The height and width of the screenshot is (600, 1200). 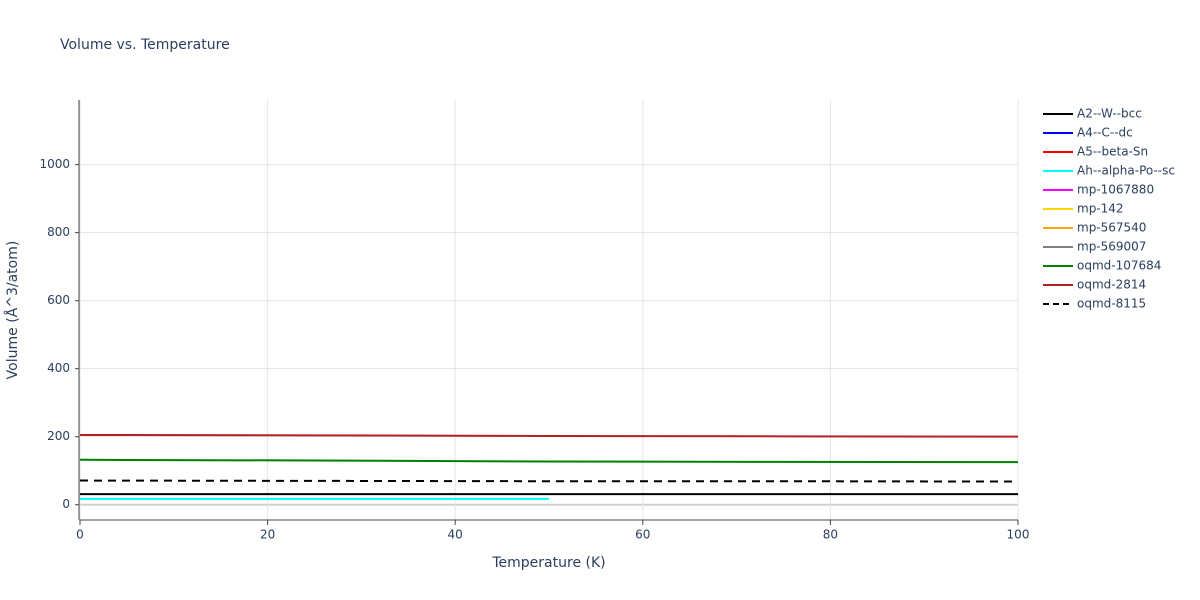 I want to click on legend-label: oqmd-8115, so click(x=1111, y=304).